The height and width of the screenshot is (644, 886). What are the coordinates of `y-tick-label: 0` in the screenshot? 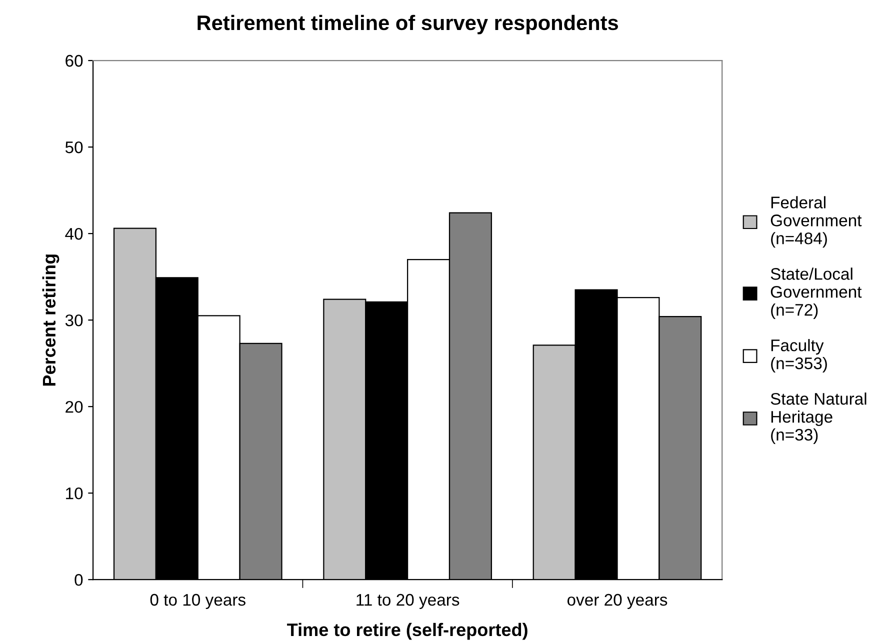 It's located at (78, 580).